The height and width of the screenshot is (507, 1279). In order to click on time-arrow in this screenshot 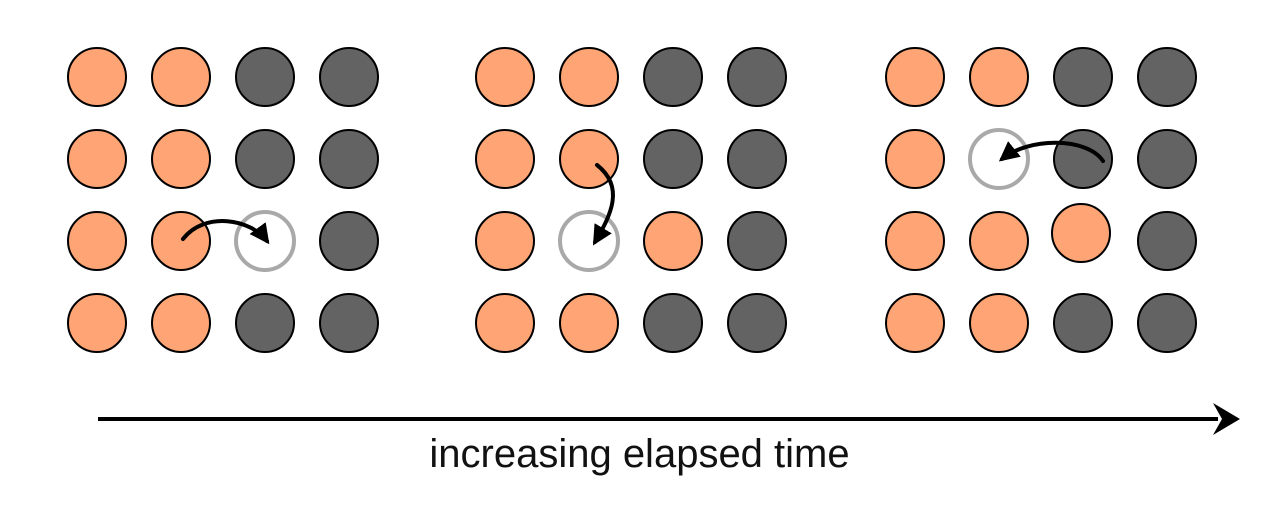, I will do `click(669, 419)`.